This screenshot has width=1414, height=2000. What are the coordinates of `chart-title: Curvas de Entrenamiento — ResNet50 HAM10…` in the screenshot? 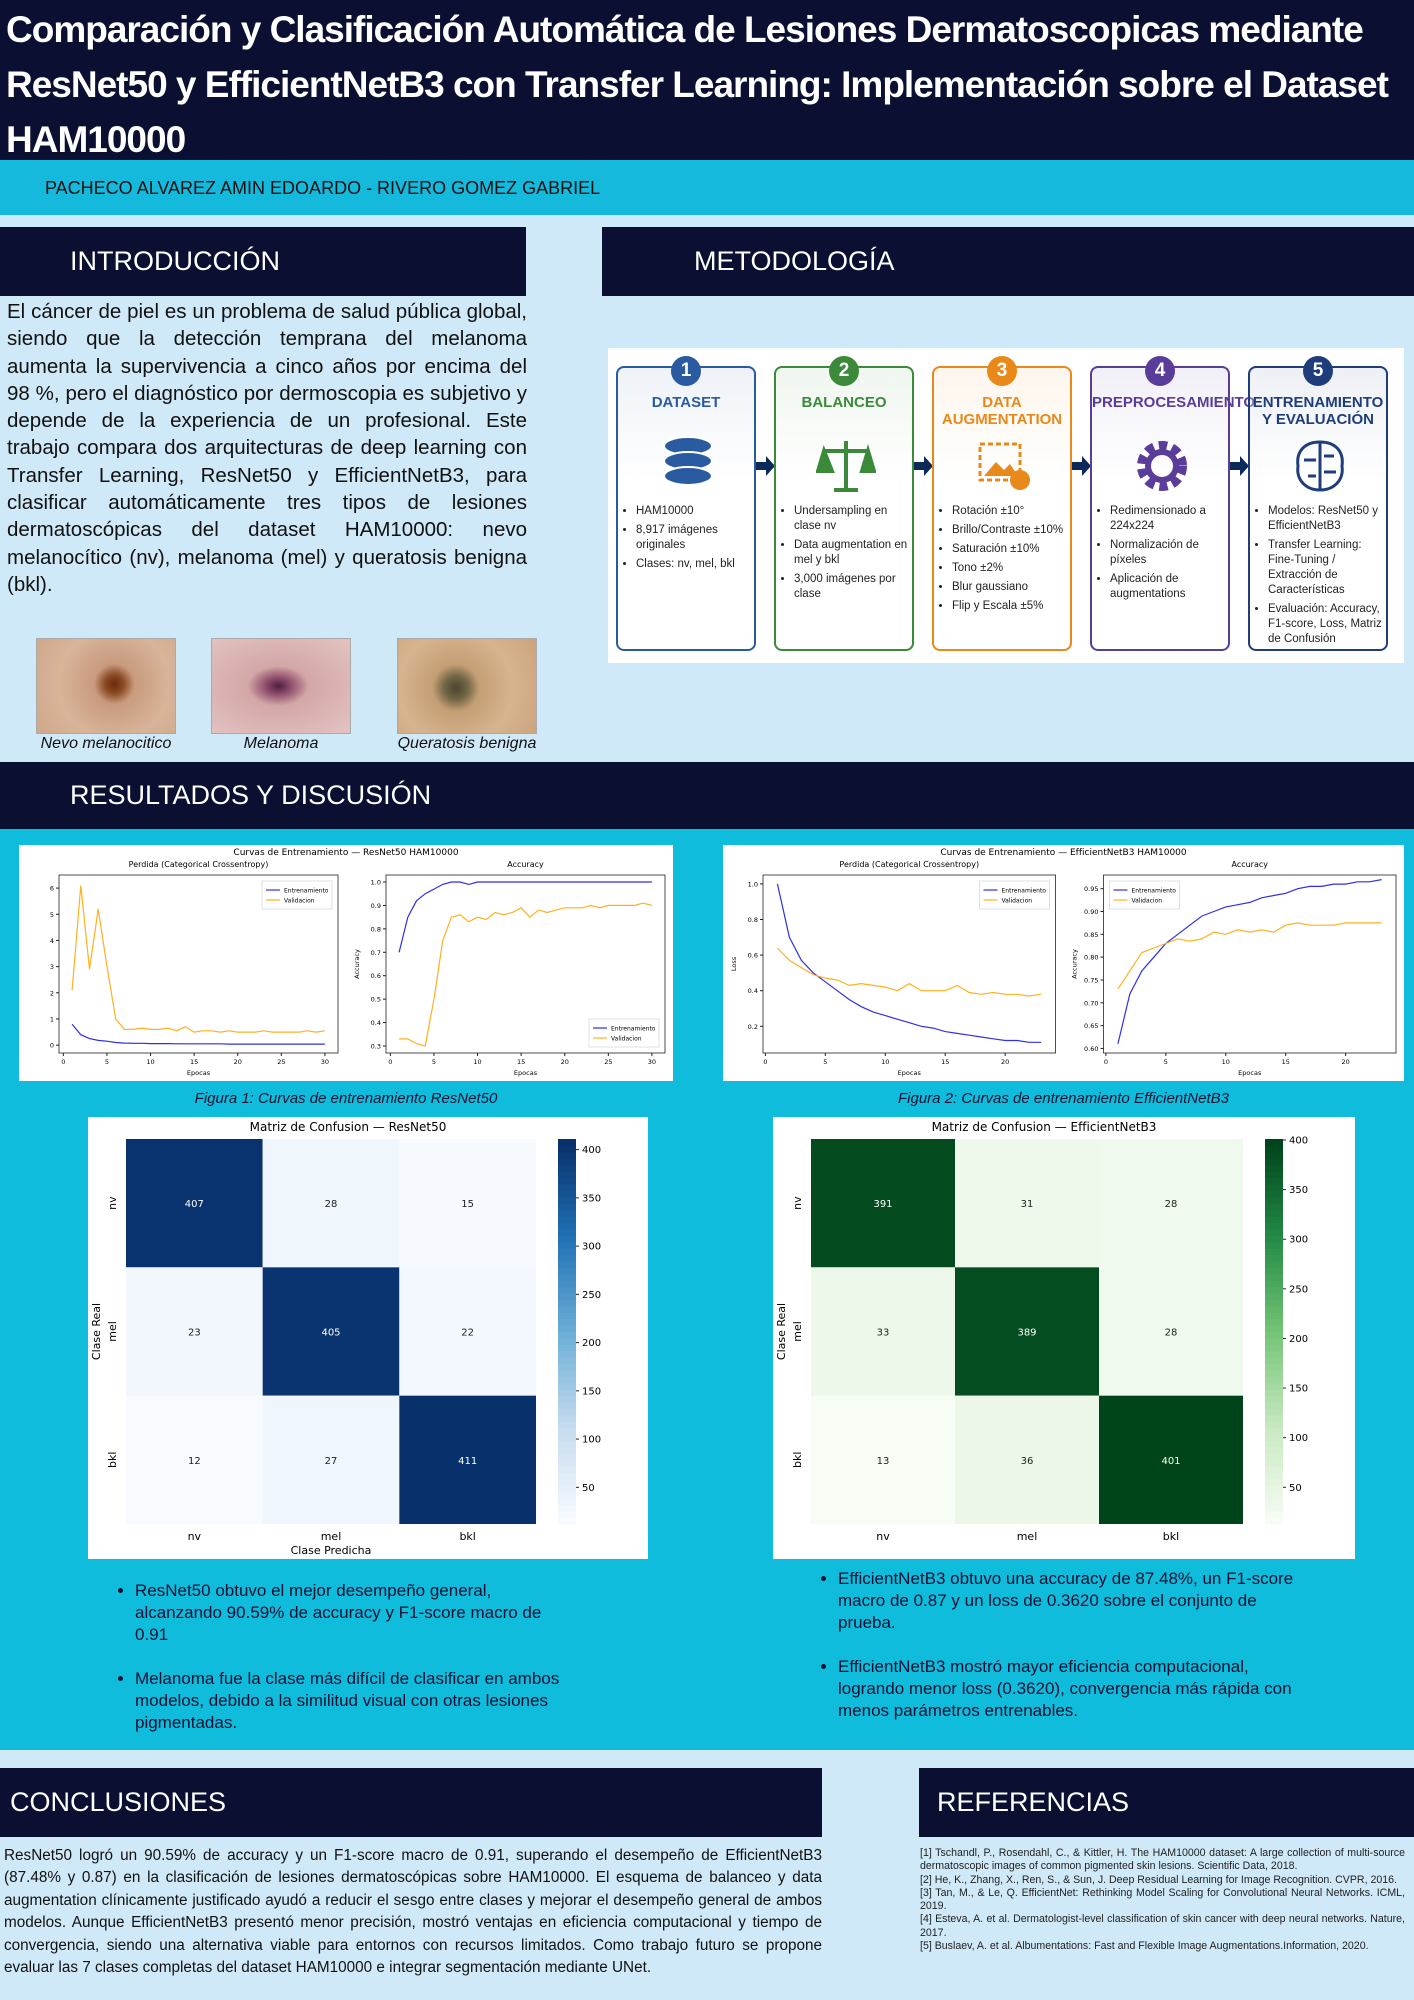 It's located at (345, 853).